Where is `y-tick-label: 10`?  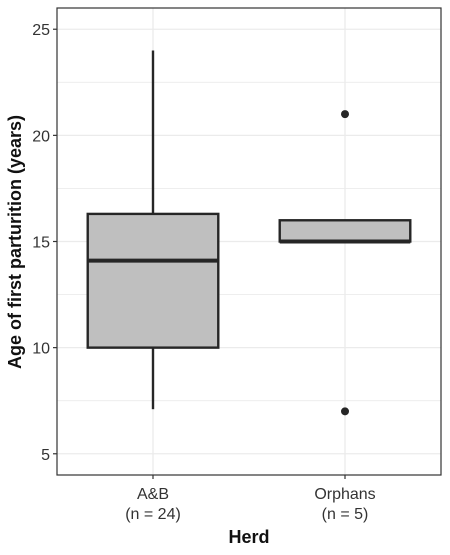
y-tick-label: 10 is located at coordinates (41, 349).